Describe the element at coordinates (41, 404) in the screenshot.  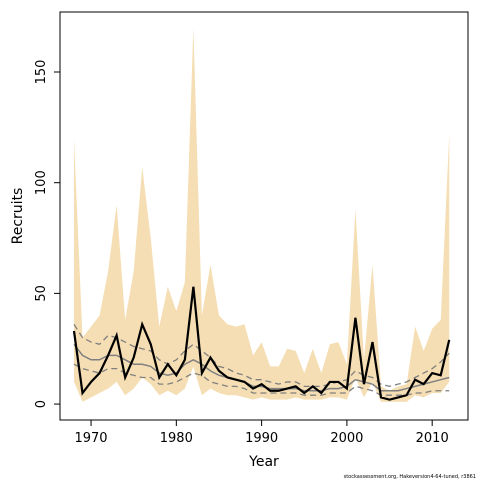
I see `y-tick-label: 0` at that location.